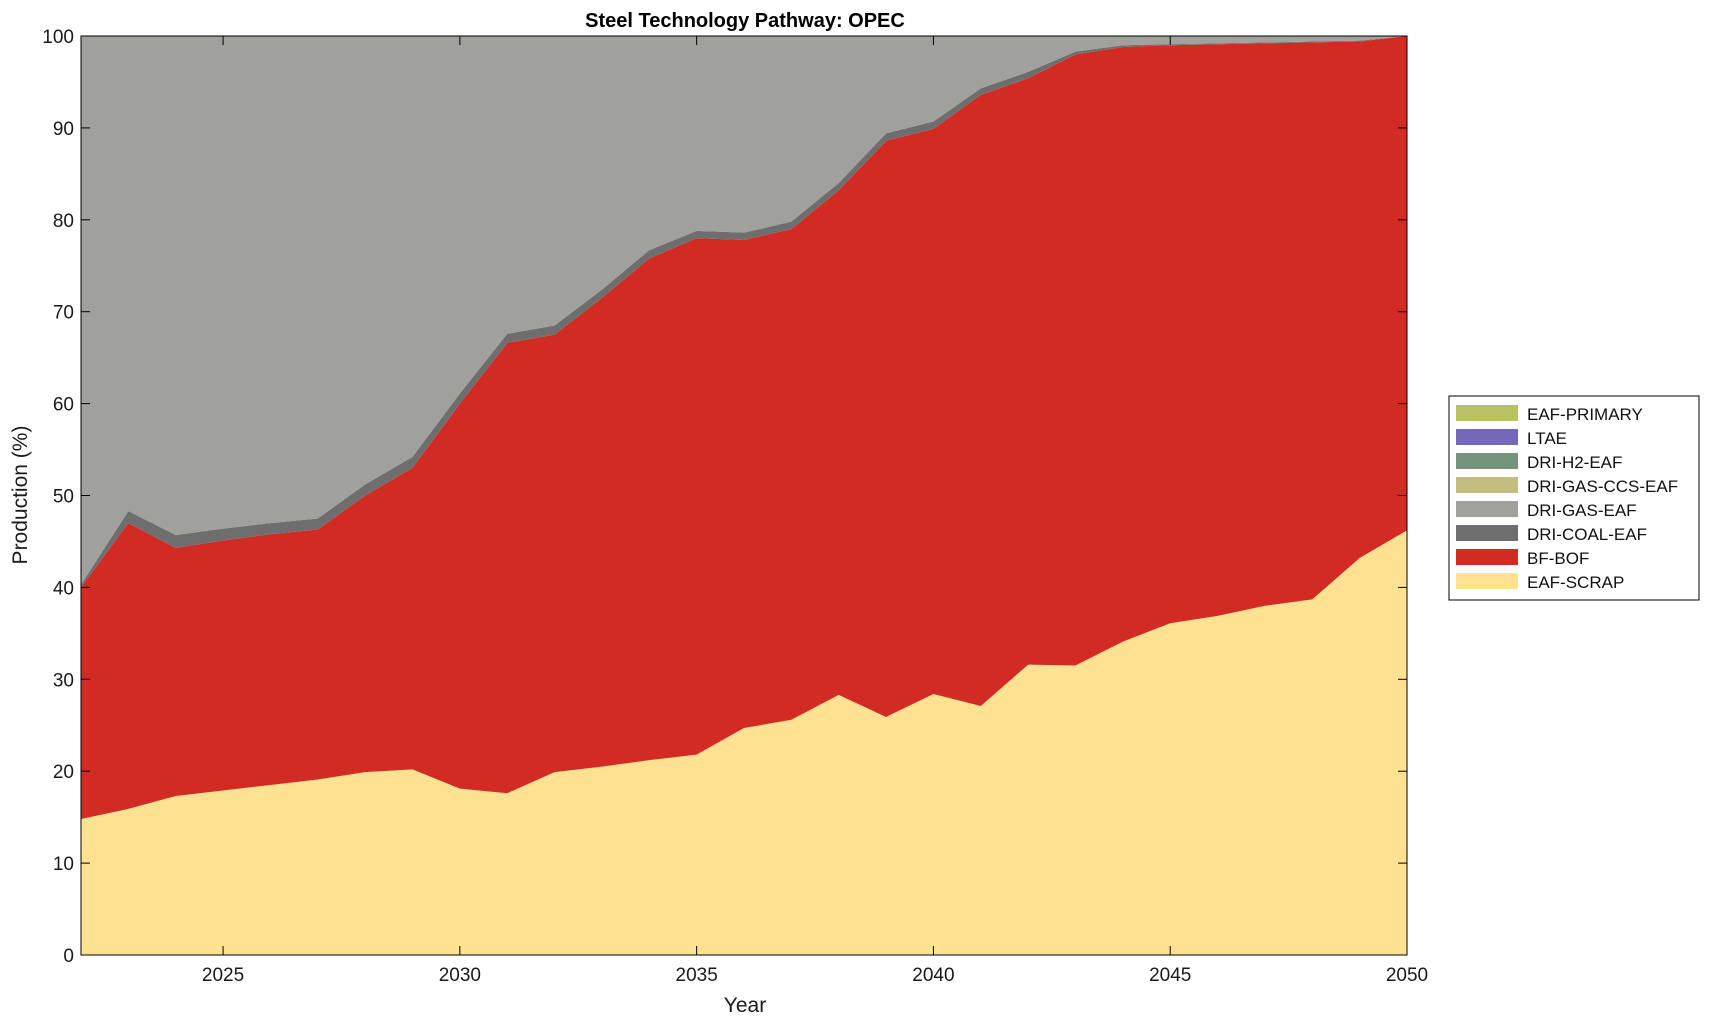 The image size is (1709, 1021). Describe the element at coordinates (1487, 509) in the screenshot. I see `legend-swatch-dri-gas-eaf` at that location.